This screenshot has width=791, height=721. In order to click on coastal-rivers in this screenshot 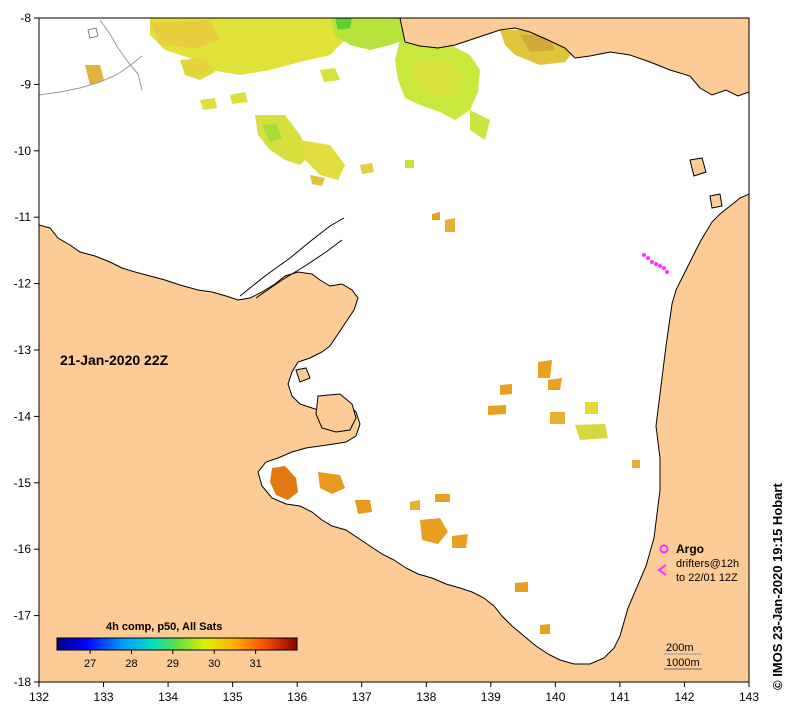, I will do `click(292, 257)`.